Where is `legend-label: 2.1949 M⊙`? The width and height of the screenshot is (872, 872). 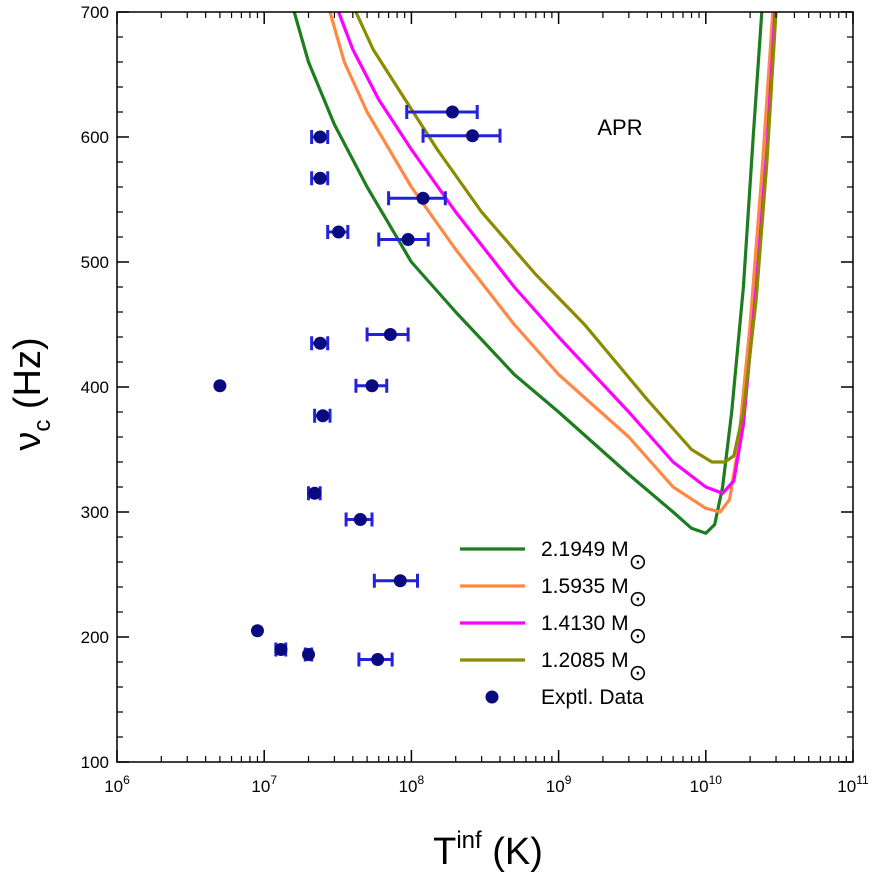 legend-label: 2.1949 M⊙ is located at coordinates (594, 556).